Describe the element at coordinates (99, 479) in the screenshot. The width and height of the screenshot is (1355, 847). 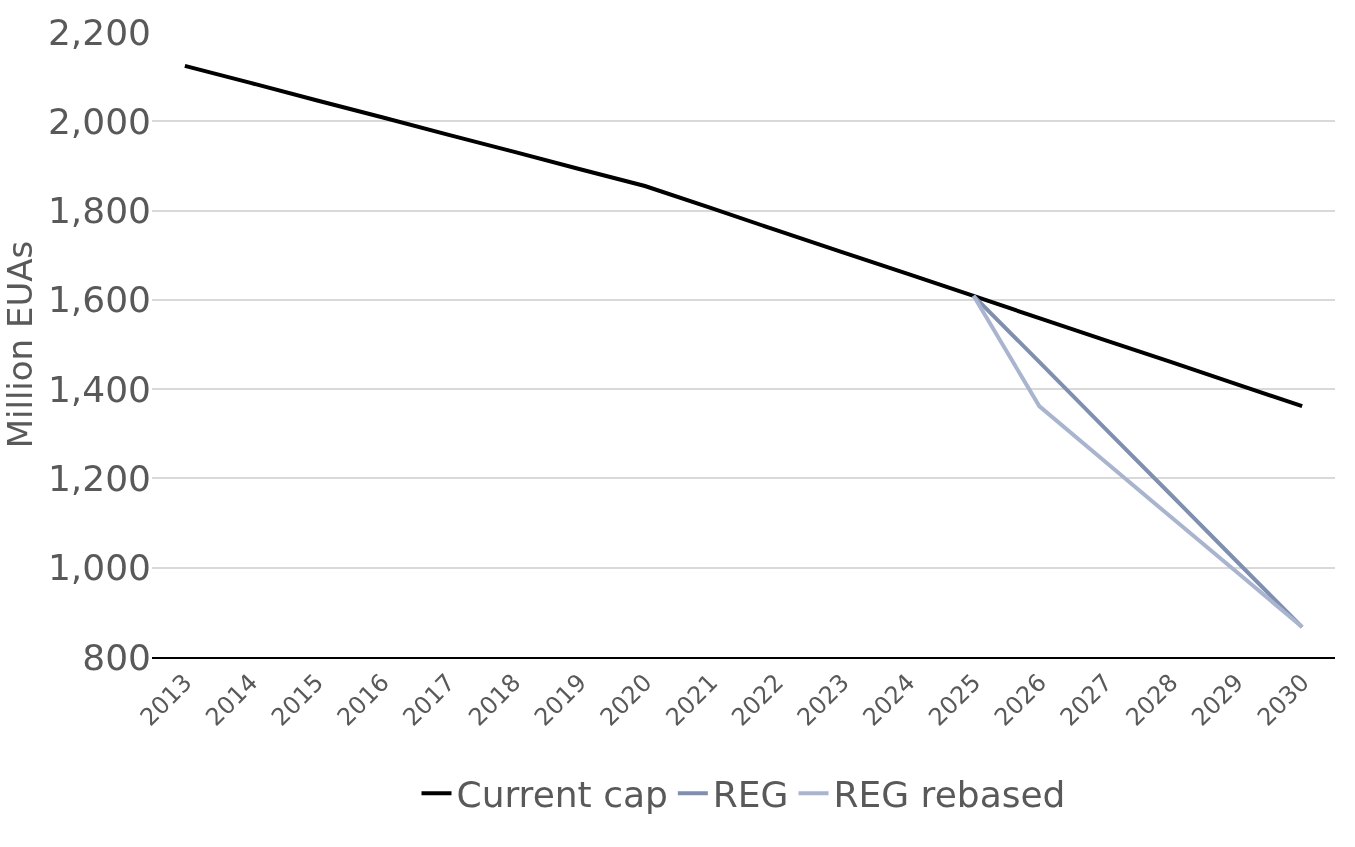
I see `y-tick-label: 1,200` at that location.